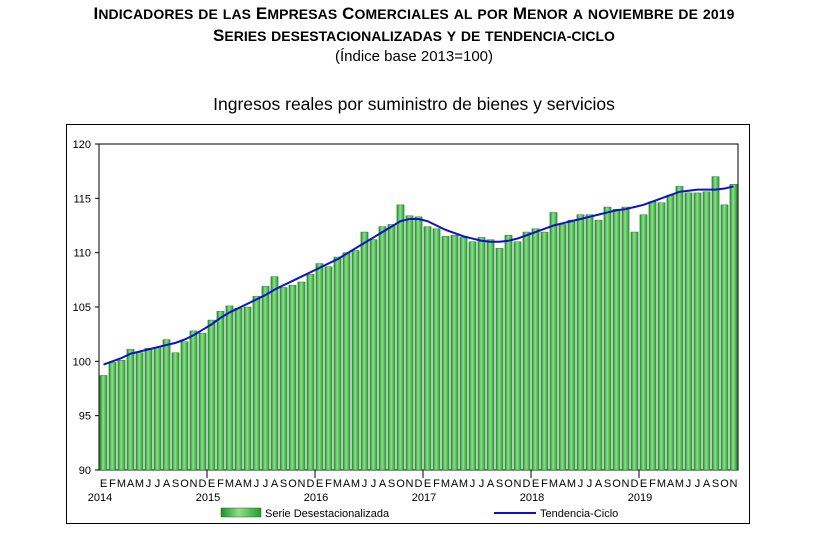 The image size is (828, 539). Describe the element at coordinates (532, 498) in the screenshot. I see `x-year-label: 2018` at that location.